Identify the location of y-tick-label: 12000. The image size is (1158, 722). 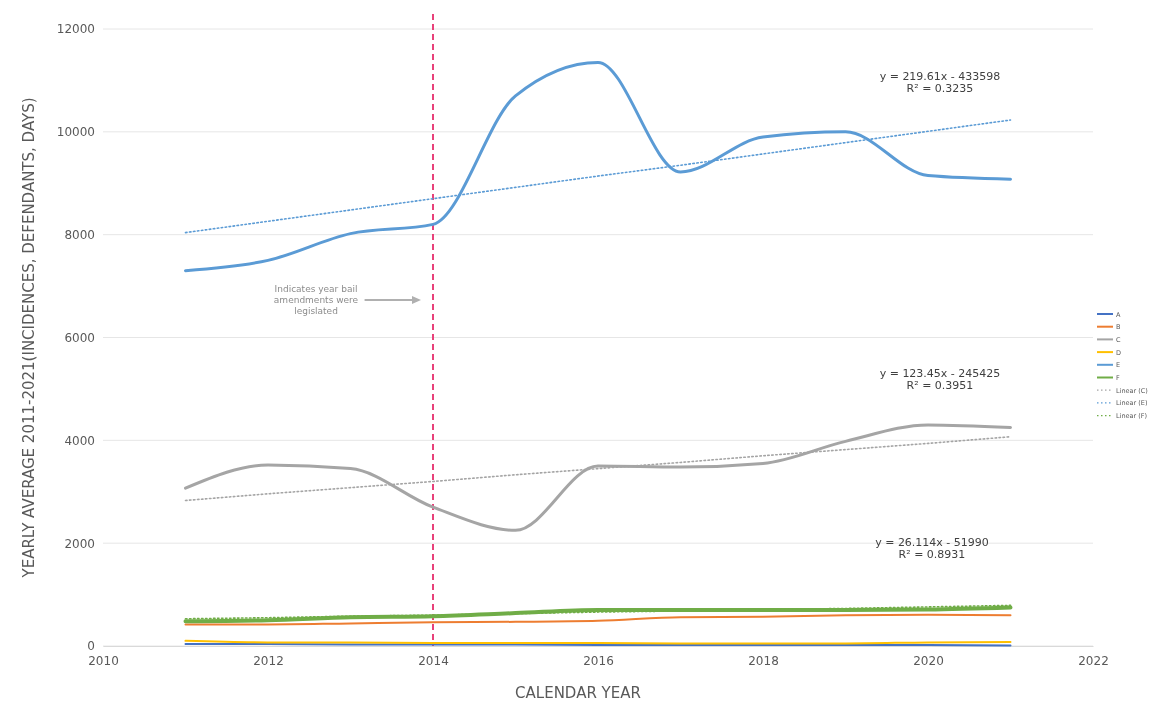
(75, 29).